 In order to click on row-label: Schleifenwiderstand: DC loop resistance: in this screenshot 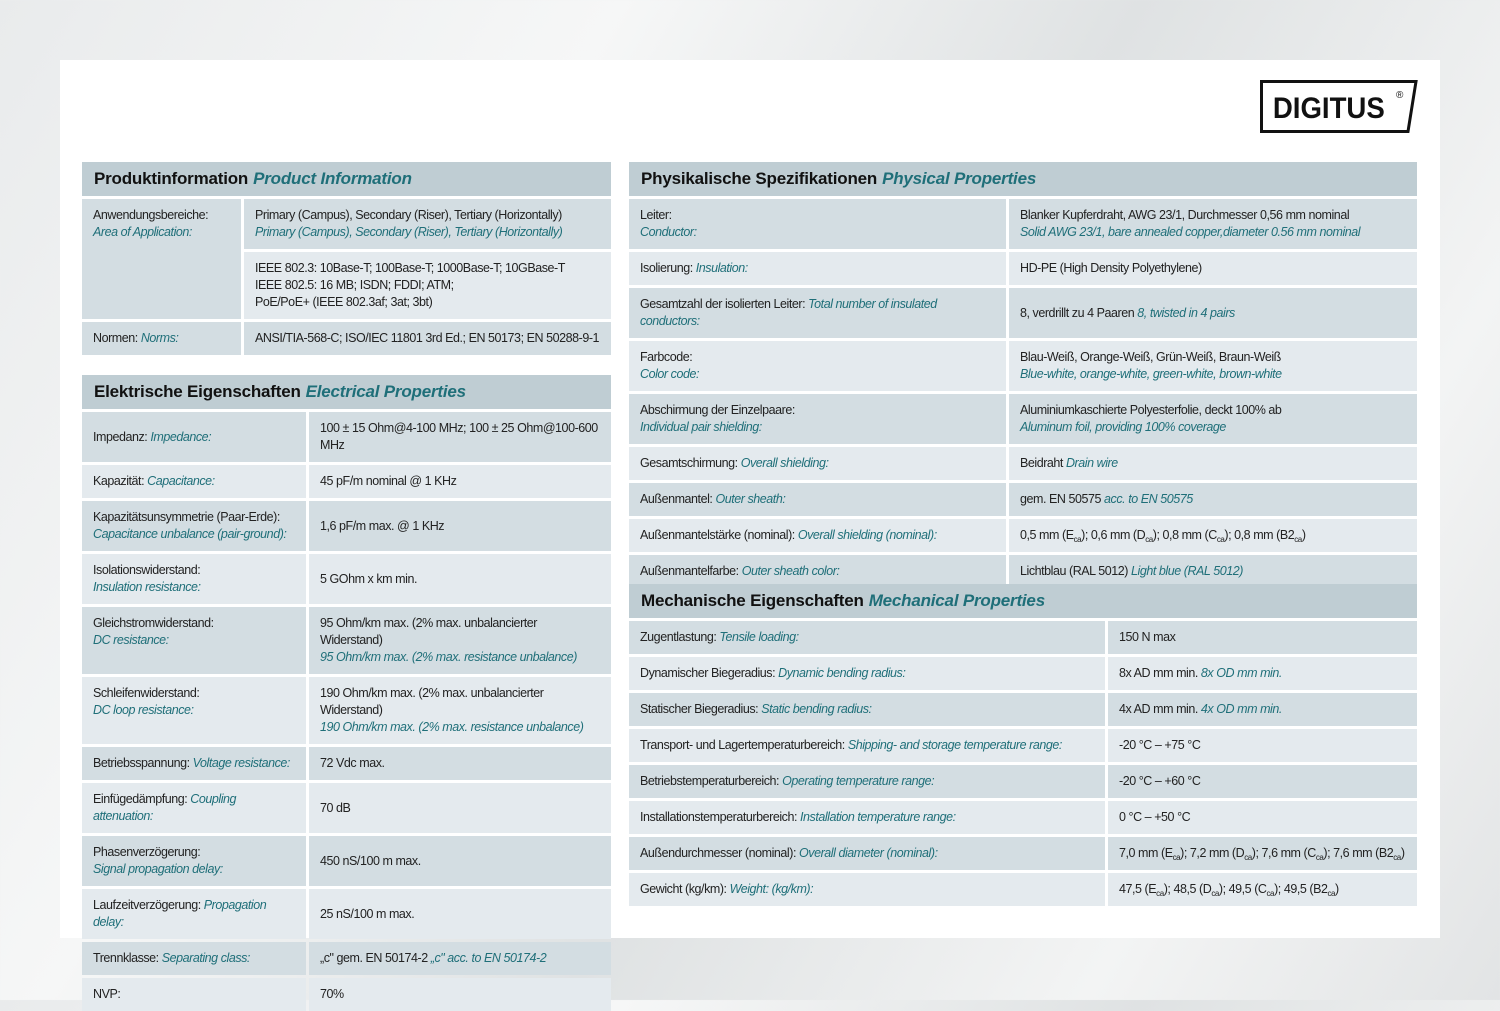, I will do `click(194, 710)`.